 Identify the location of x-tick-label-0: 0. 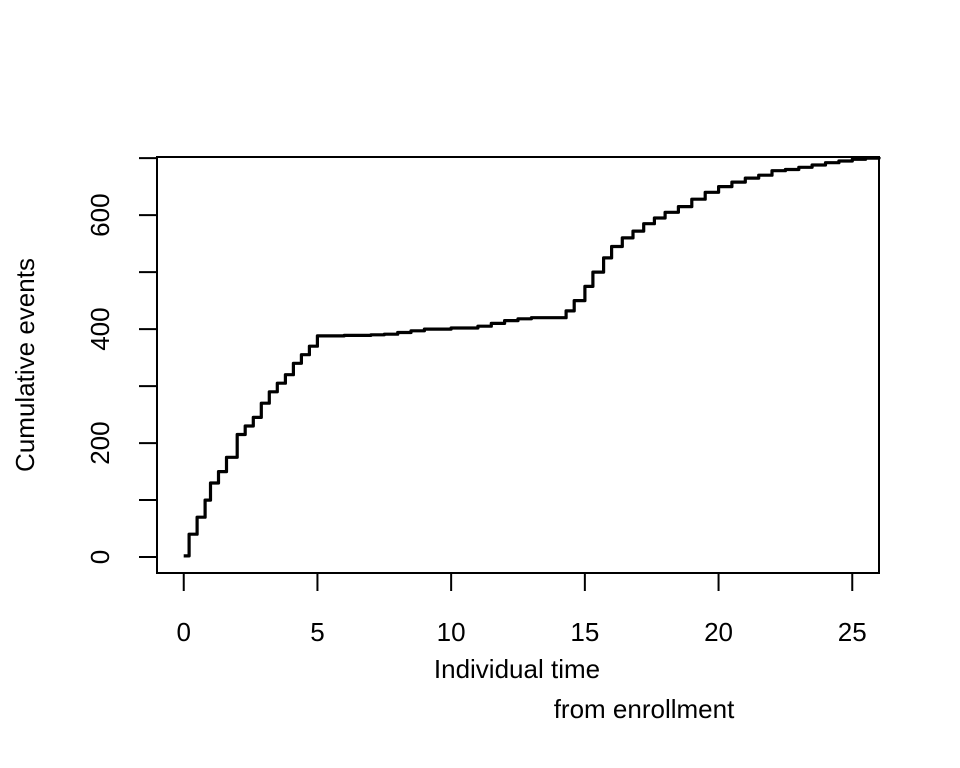
(184, 632).